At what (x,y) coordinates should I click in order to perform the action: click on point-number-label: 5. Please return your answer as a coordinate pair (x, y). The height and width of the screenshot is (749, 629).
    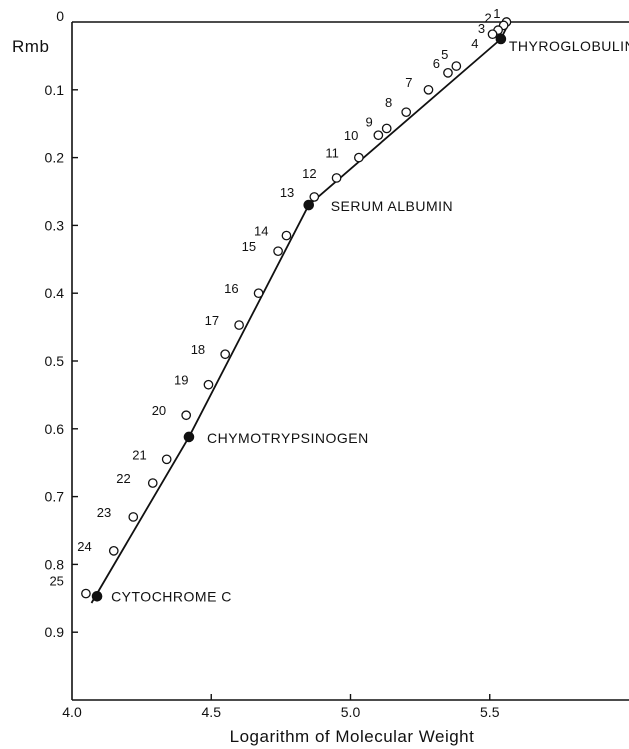
    Looking at the image, I should click on (444, 54).